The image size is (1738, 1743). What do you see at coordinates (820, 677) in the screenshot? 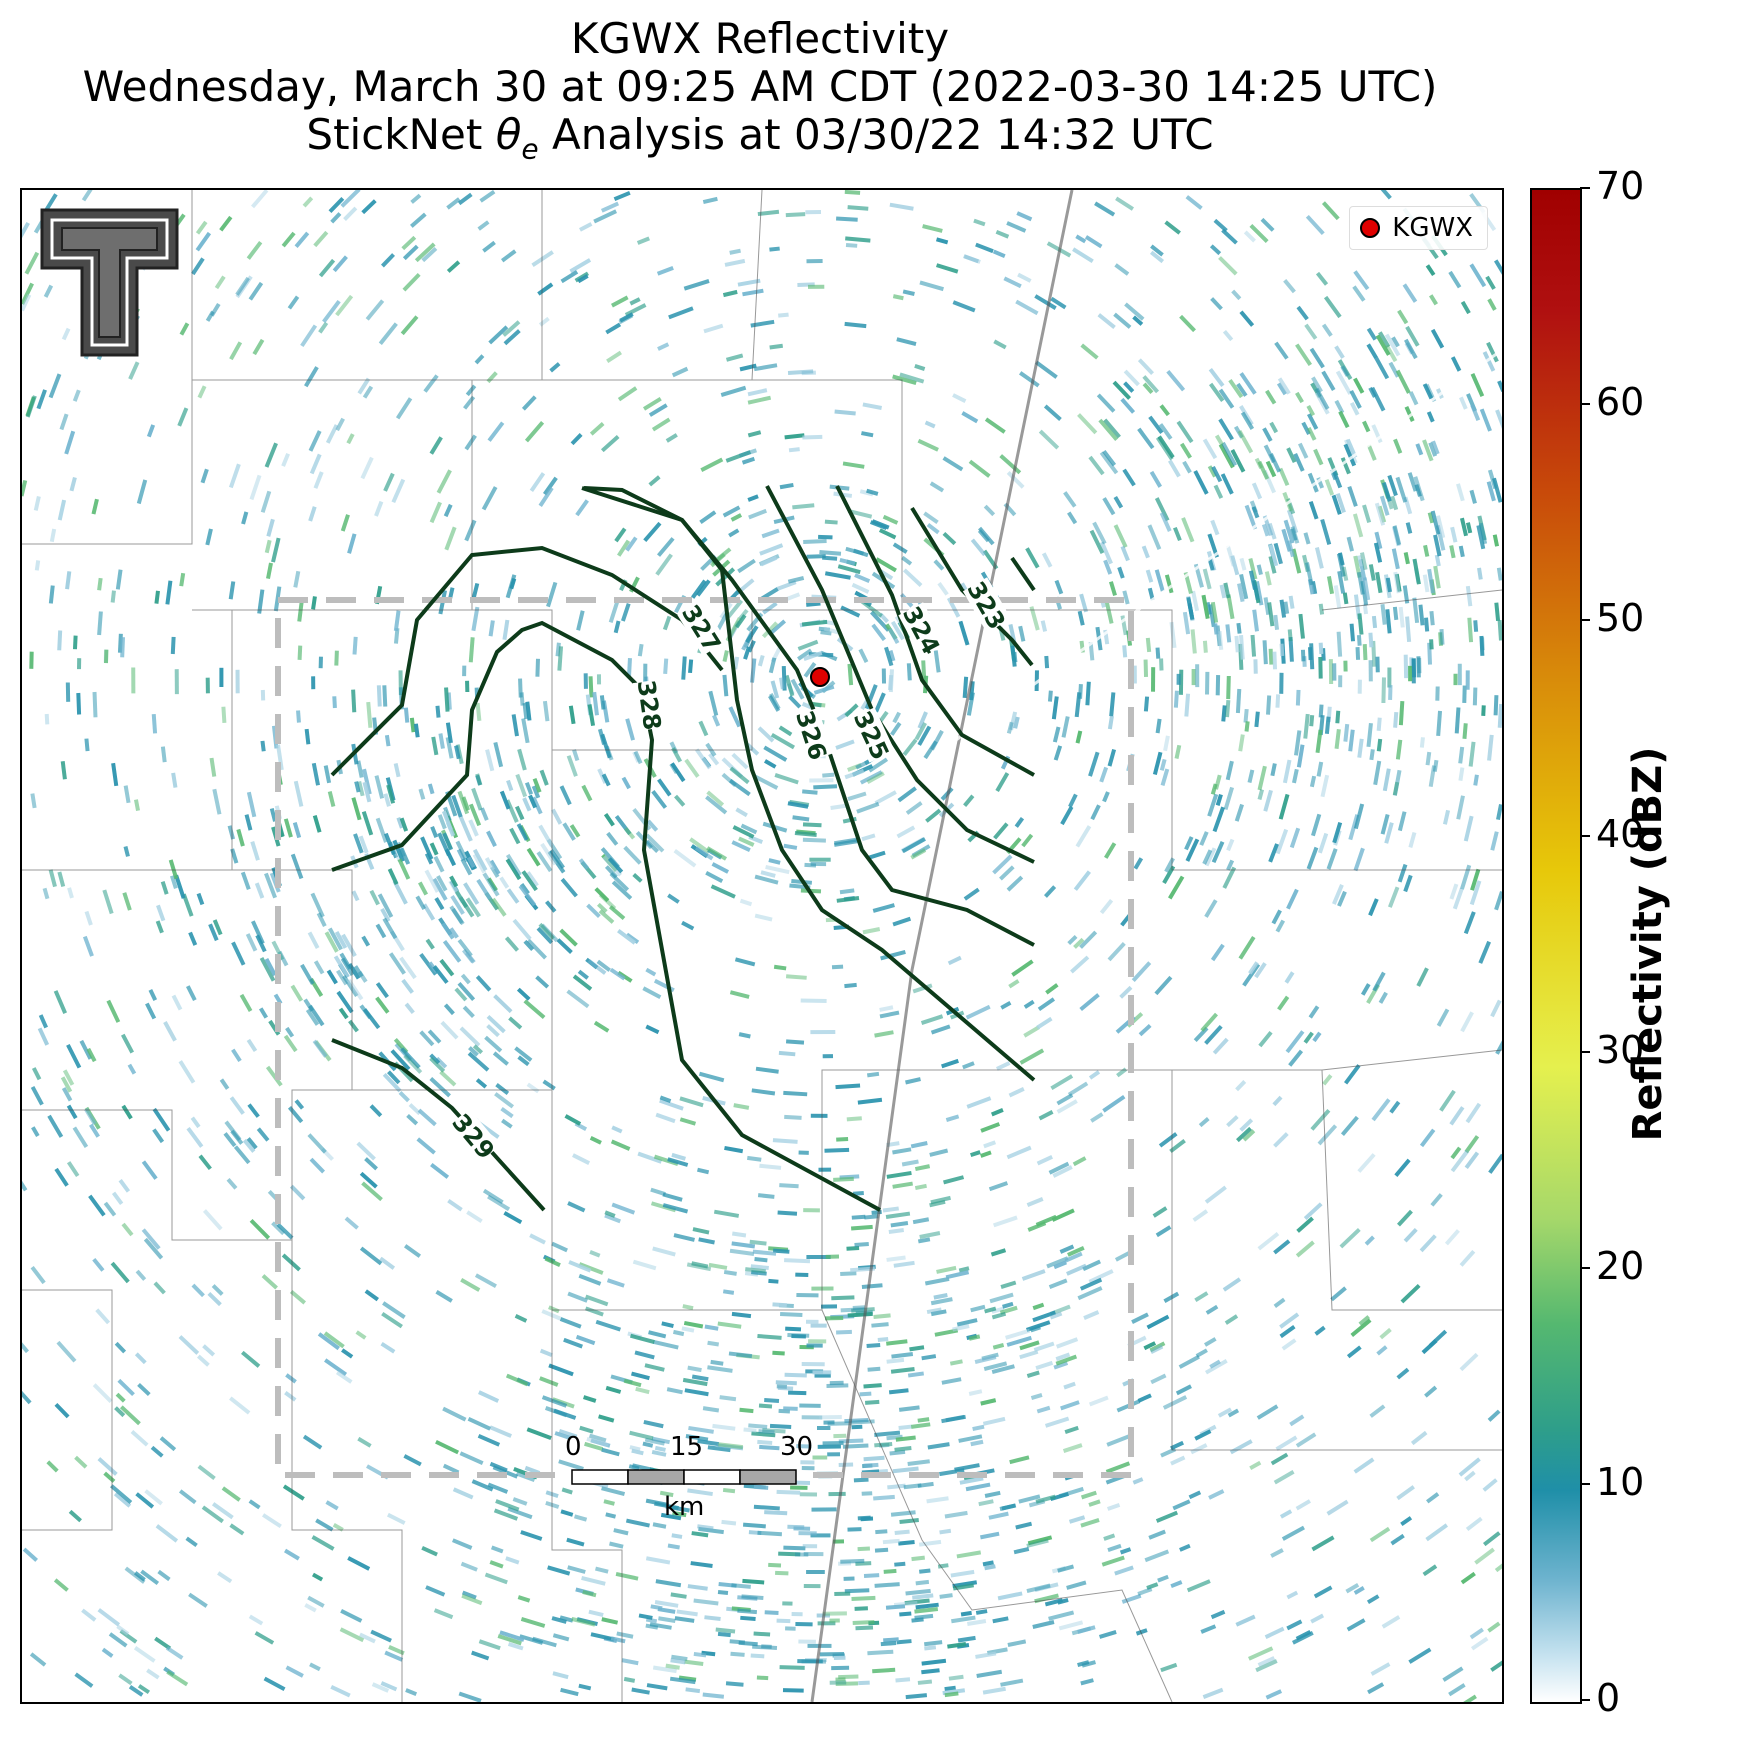
I see `kgwx-radar-marker` at bounding box center [820, 677].